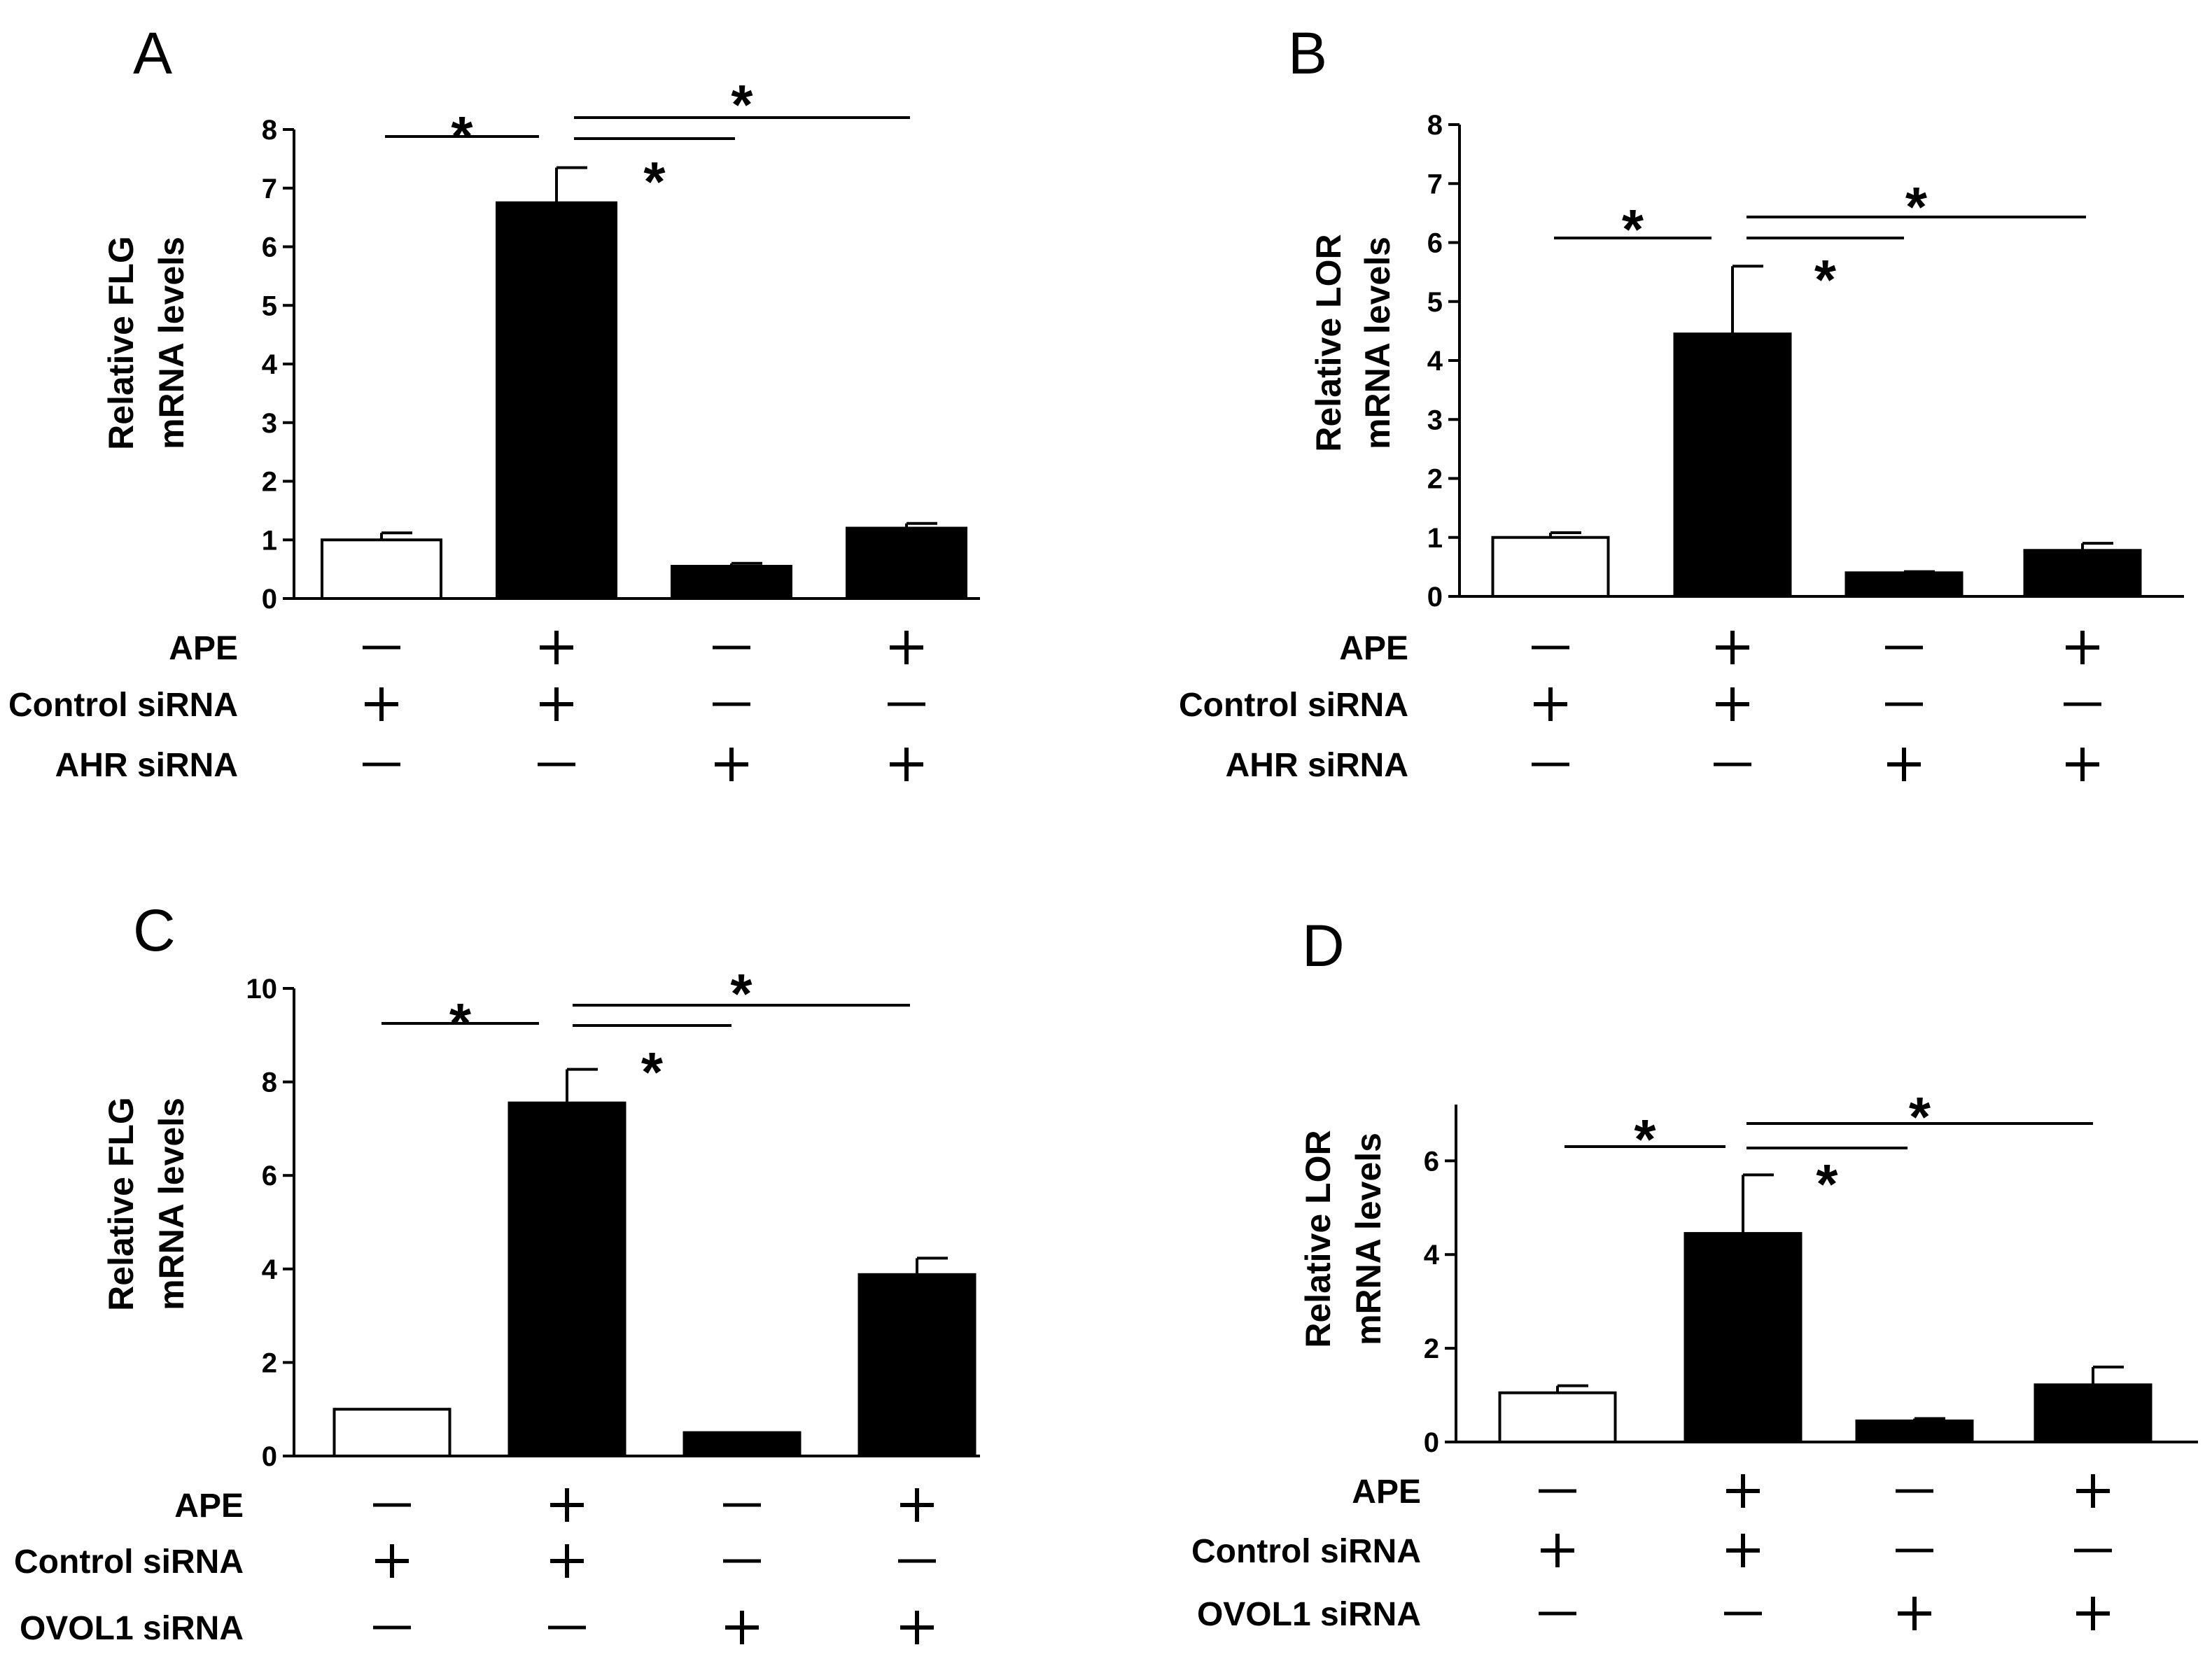 The width and height of the screenshot is (2212, 1680). What do you see at coordinates (132, 1628) in the screenshot?
I see `panel-c-condition-label-3: OVOL1 siRNA` at bounding box center [132, 1628].